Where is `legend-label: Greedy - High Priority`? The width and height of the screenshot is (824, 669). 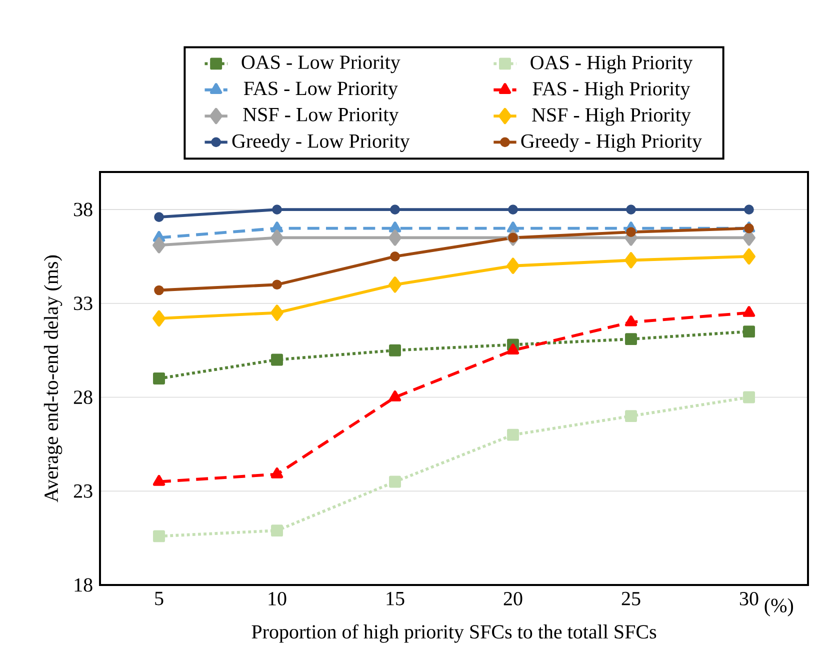 legend-label: Greedy - High Priority is located at coordinates (611, 143).